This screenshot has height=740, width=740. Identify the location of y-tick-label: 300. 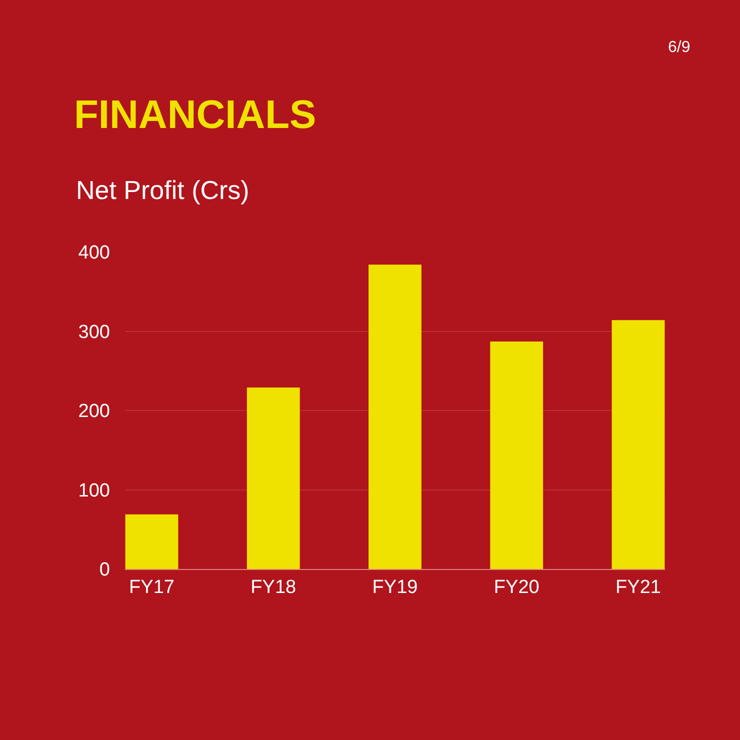
(94, 332).